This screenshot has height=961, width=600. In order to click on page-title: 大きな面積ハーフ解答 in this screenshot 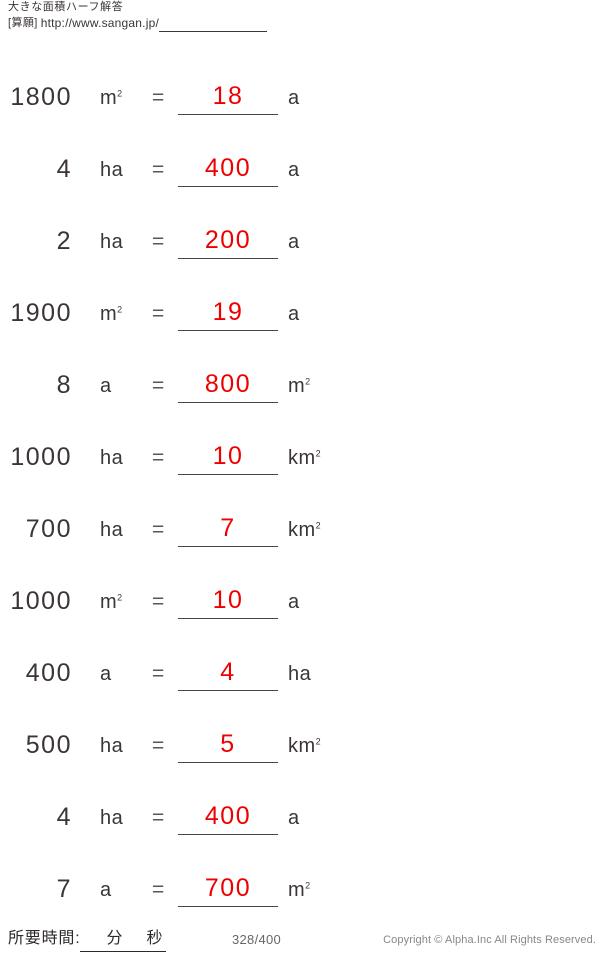, I will do `click(66, 7)`.